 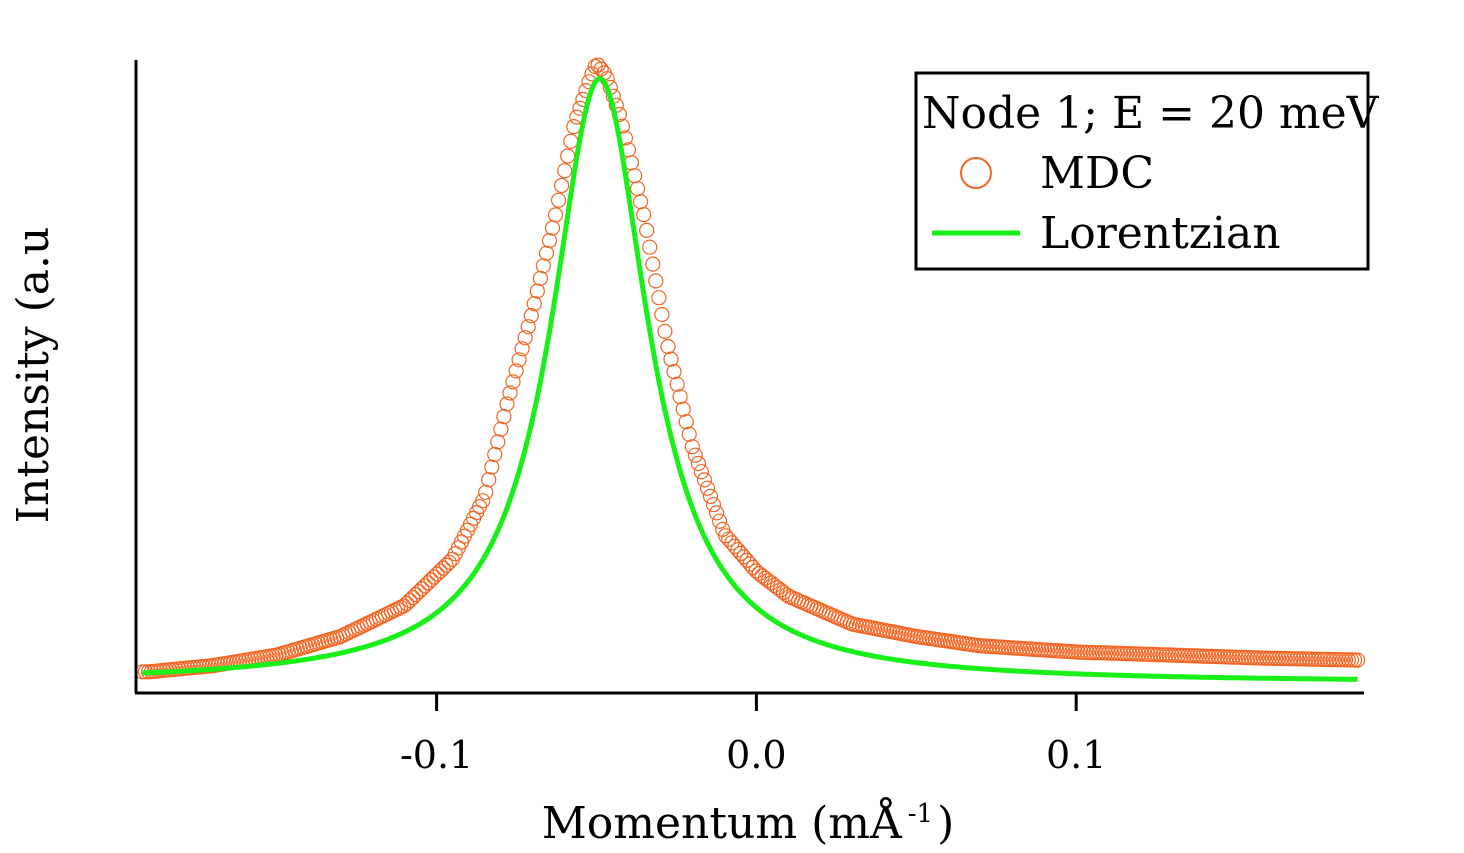 I want to click on x-tick-label: 0.0, so click(x=756, y=755).